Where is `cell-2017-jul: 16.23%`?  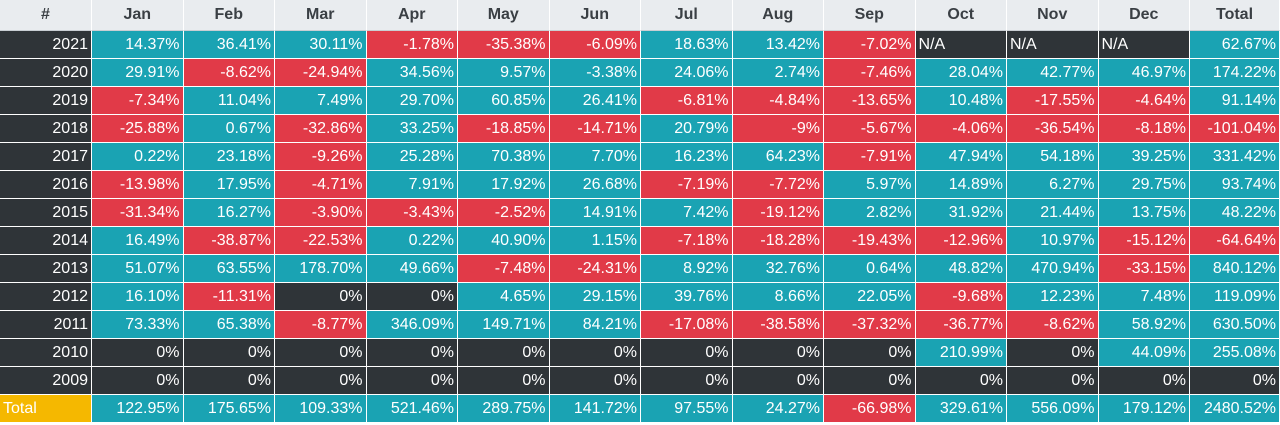 cell-2017-jul: 16.23% is located at coordinates (687, 157).